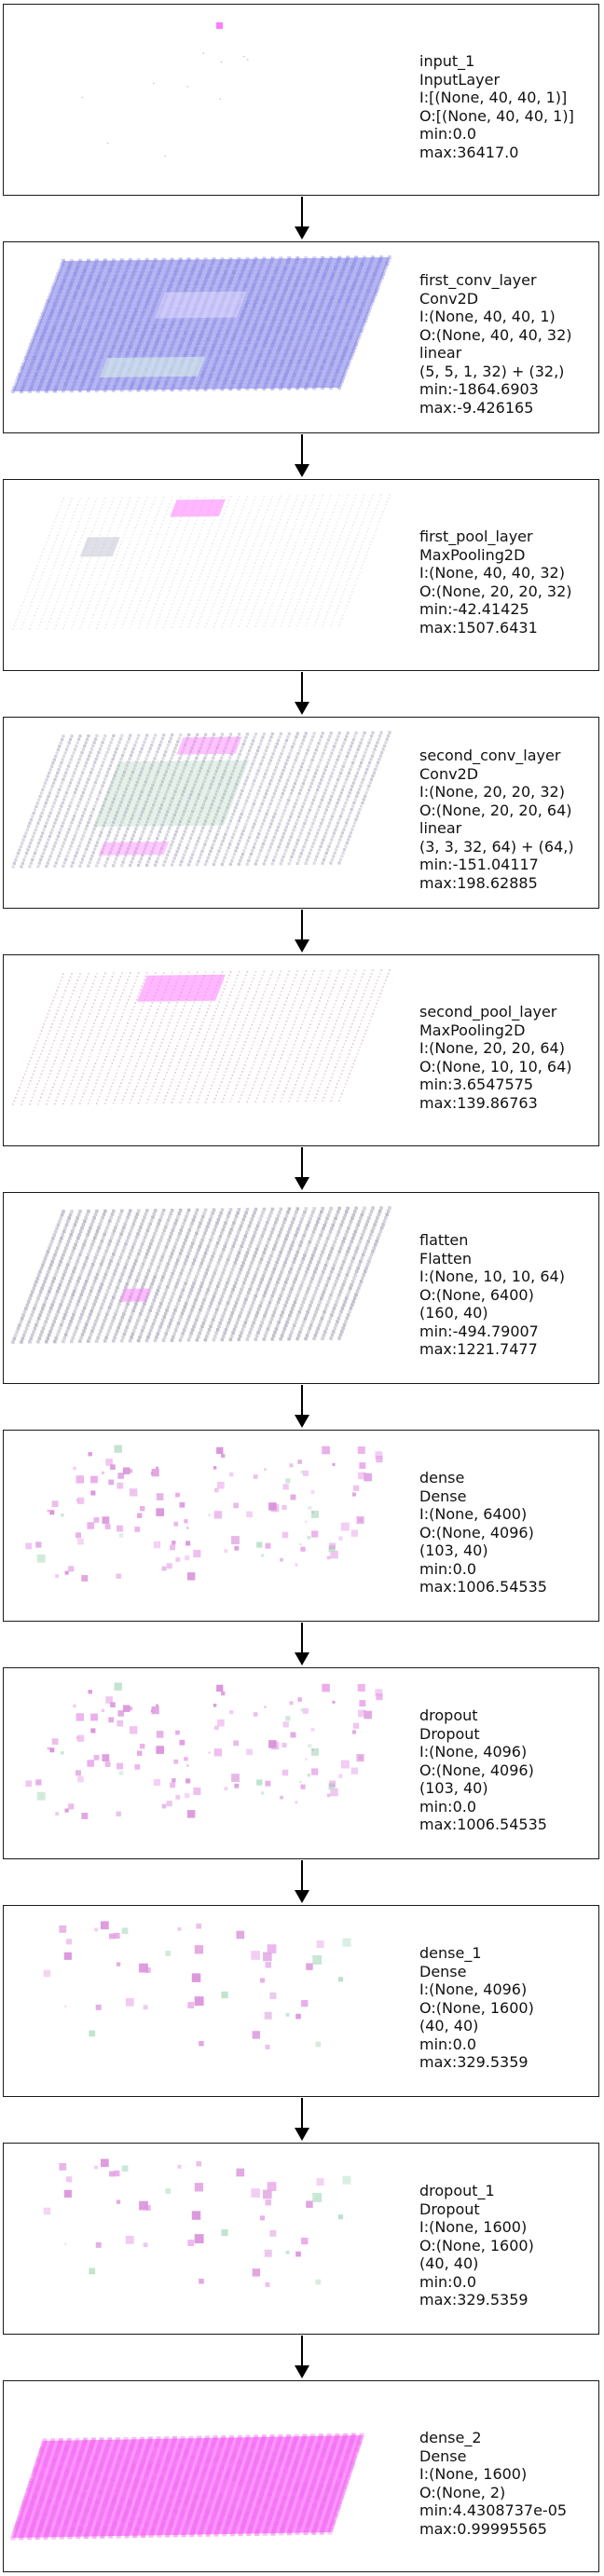 Image resolution: width=604 pixels, height=2576 pixels. What do you see at coordinates (474, 609) in the screenshot?
I see `layer-detail: min:-42.41425` at bounding box center [474, 609].